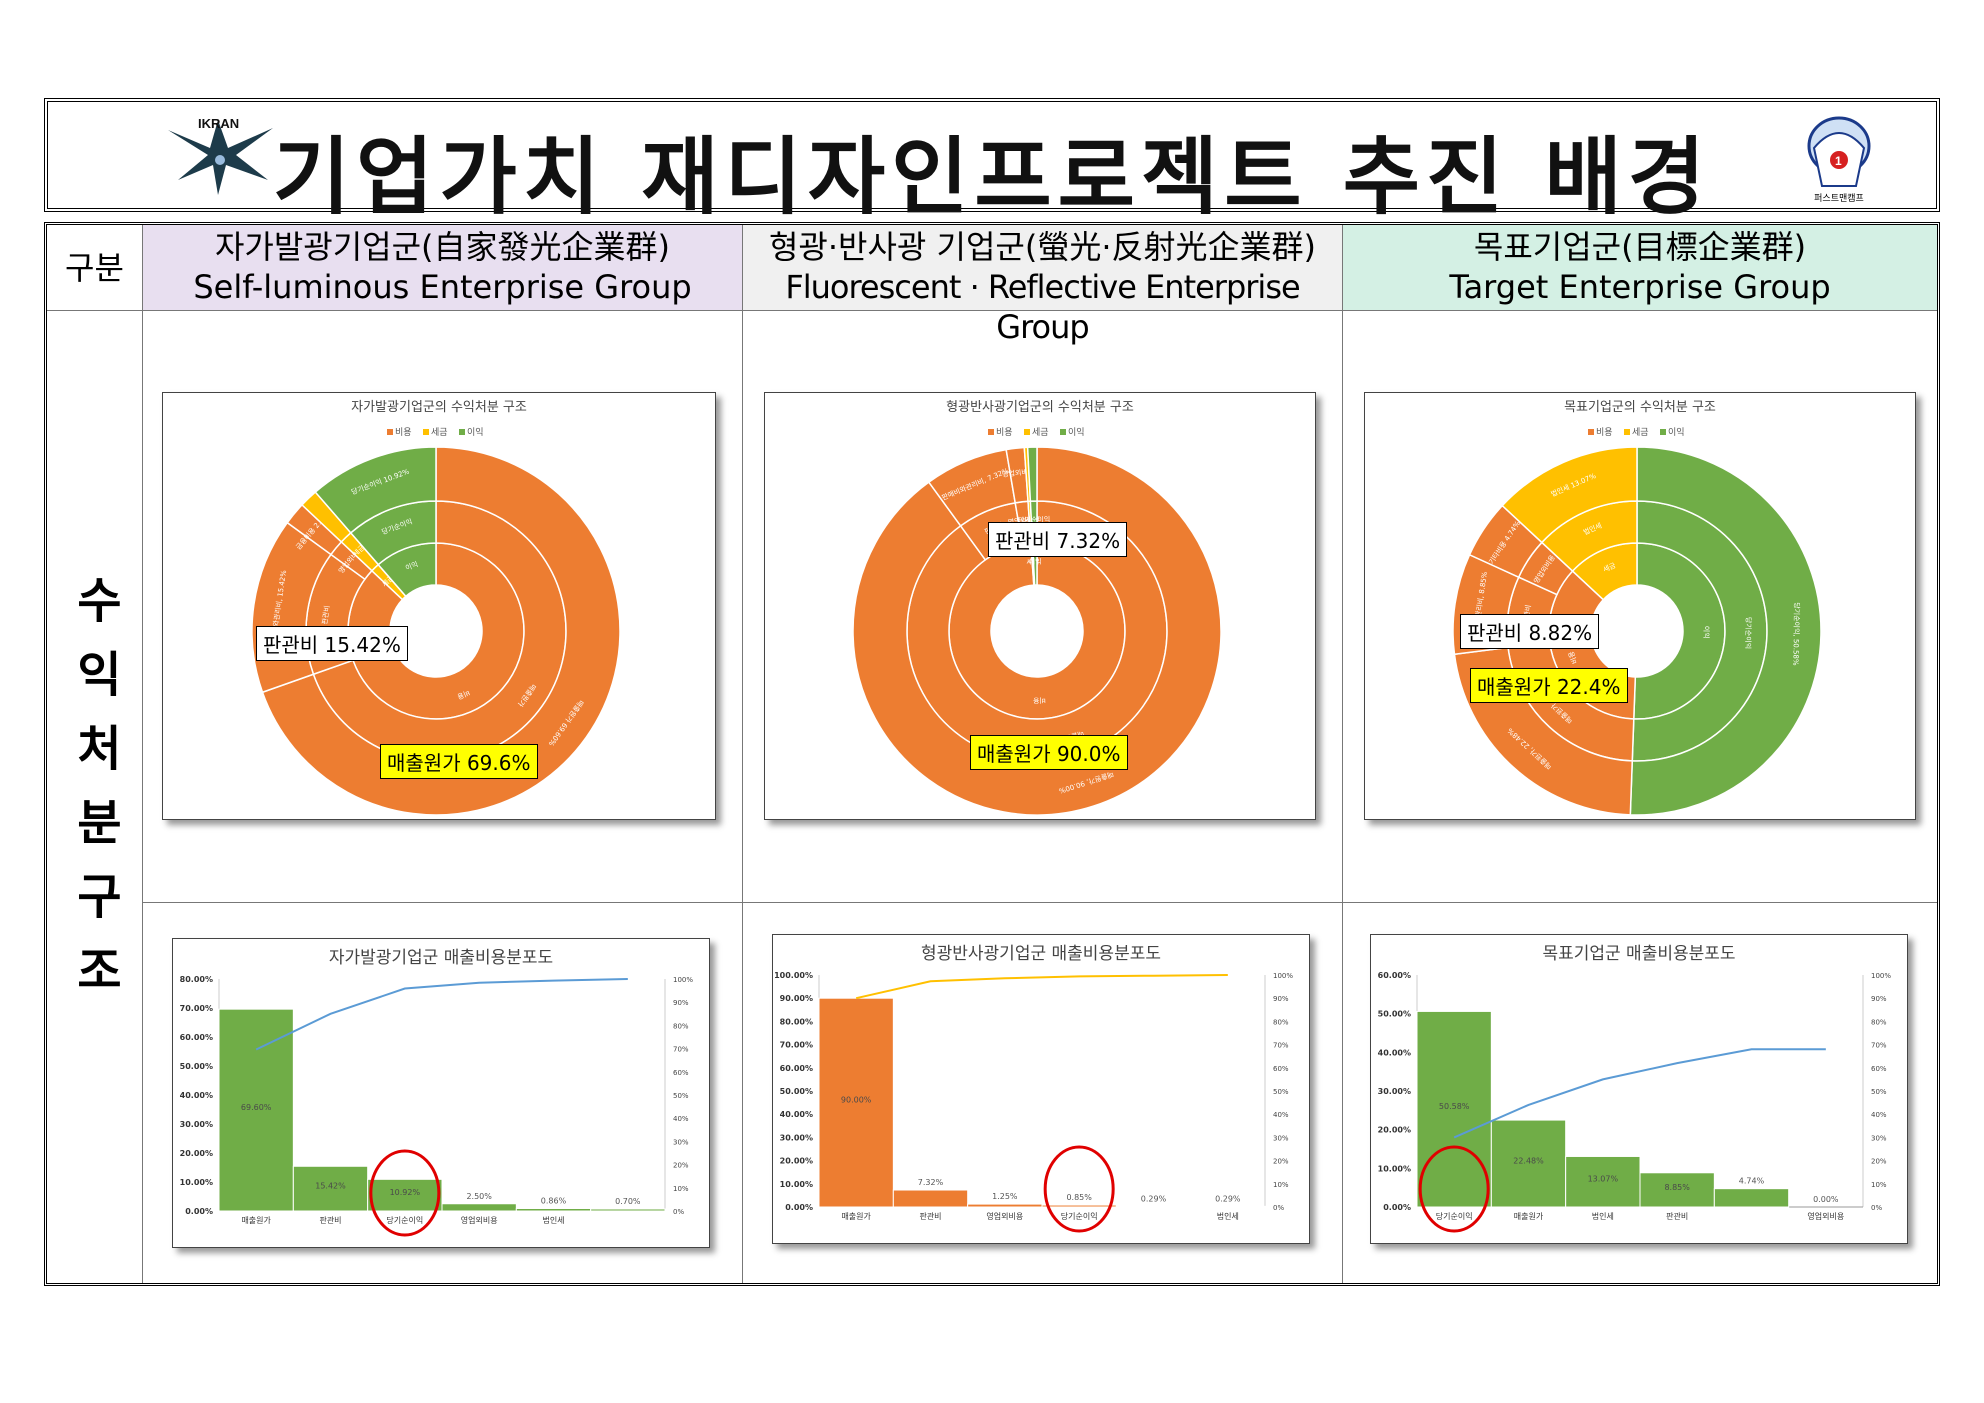 The width and height of the screenshot is (1984, 1403). What do you see at coordinates (1039, 700) in the screenshot?
I see `pie-slice-label: 비용` at bounding box center [1039, 700].